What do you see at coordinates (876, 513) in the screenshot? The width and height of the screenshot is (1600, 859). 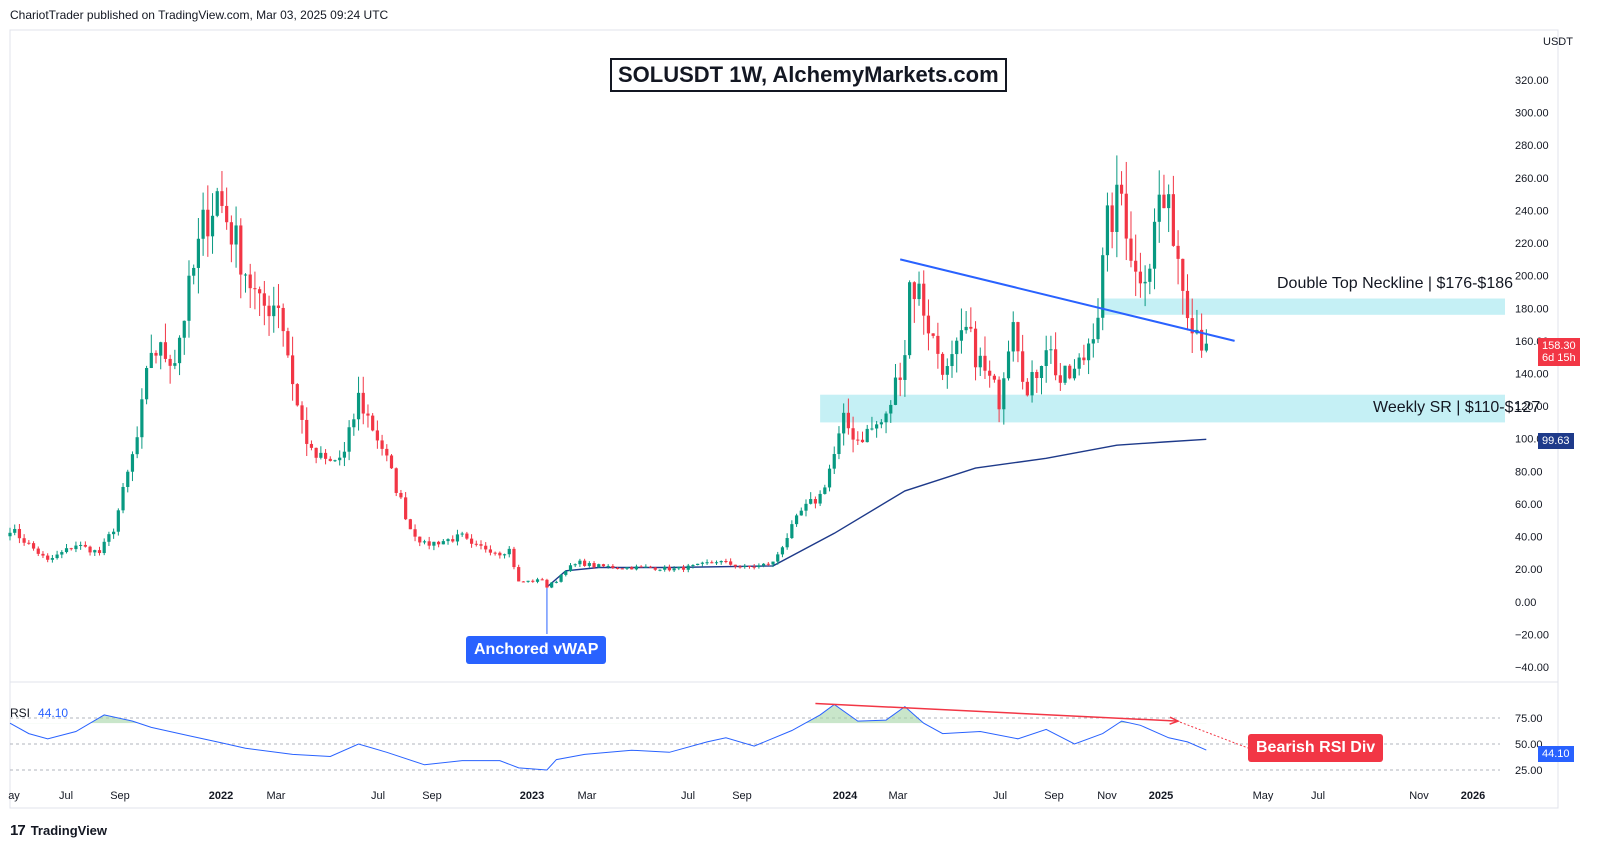 I see `anchored-vwap-line` at bounding box center [876, 513].